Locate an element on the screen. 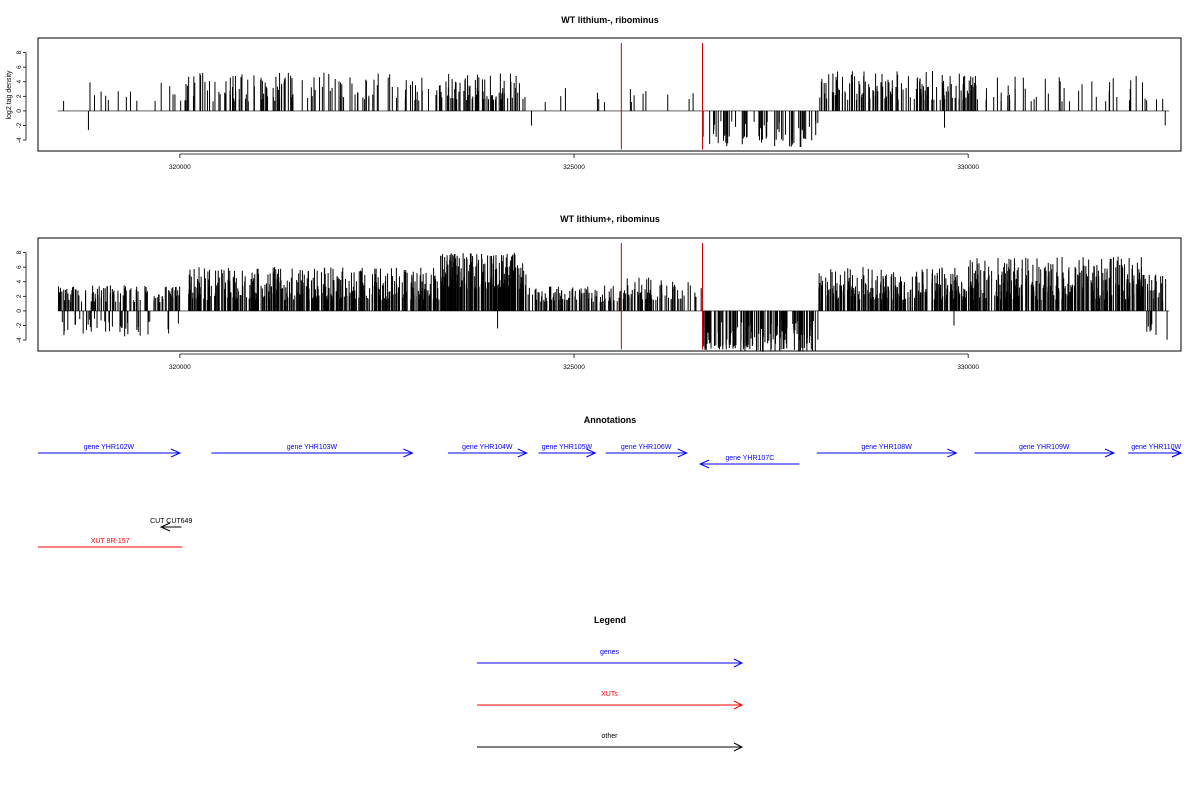 The image size is (1200, 800). feature-label: gene YHR104W is located at coordinates (487, 447).